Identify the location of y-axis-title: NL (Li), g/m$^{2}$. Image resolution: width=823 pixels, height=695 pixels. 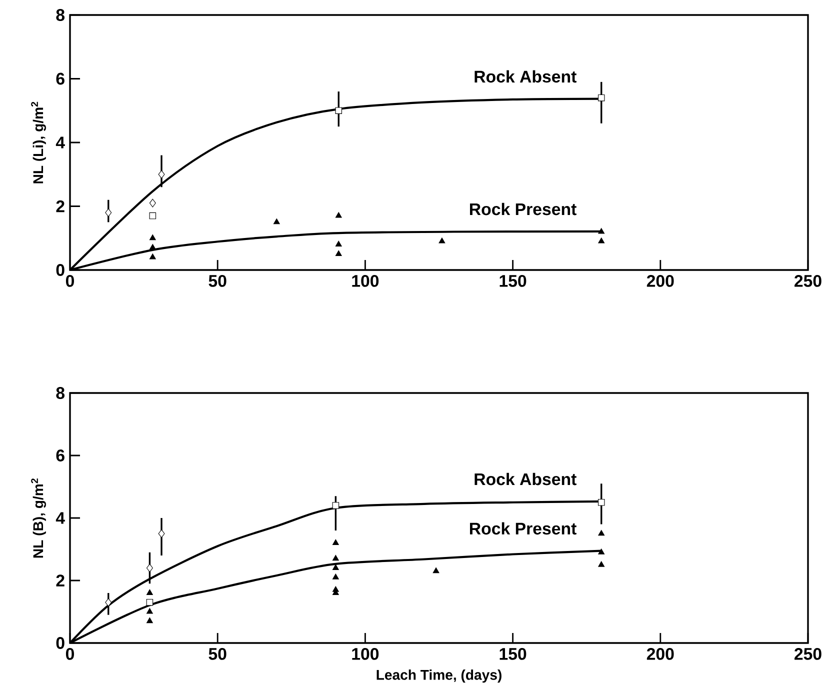
(38, 143).